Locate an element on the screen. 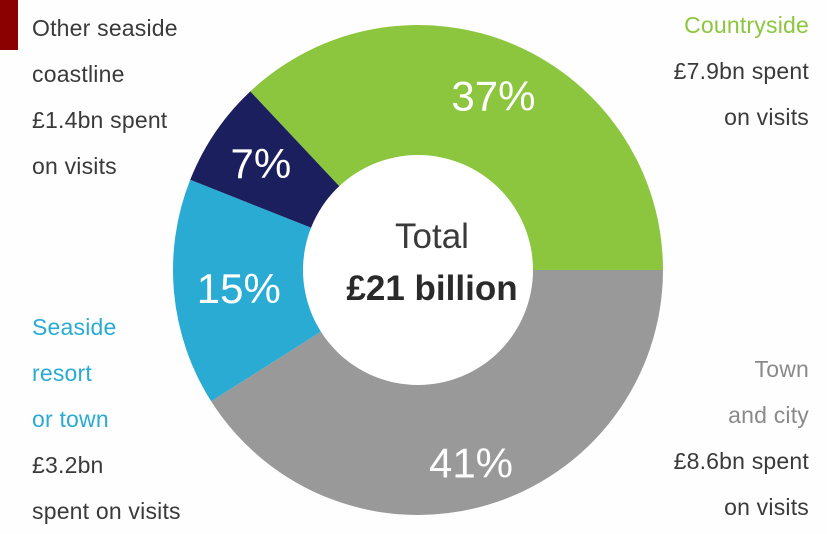 The image size is (827, 534). percent-label-other_seaside: 7% is located at coordinates (261, 163).